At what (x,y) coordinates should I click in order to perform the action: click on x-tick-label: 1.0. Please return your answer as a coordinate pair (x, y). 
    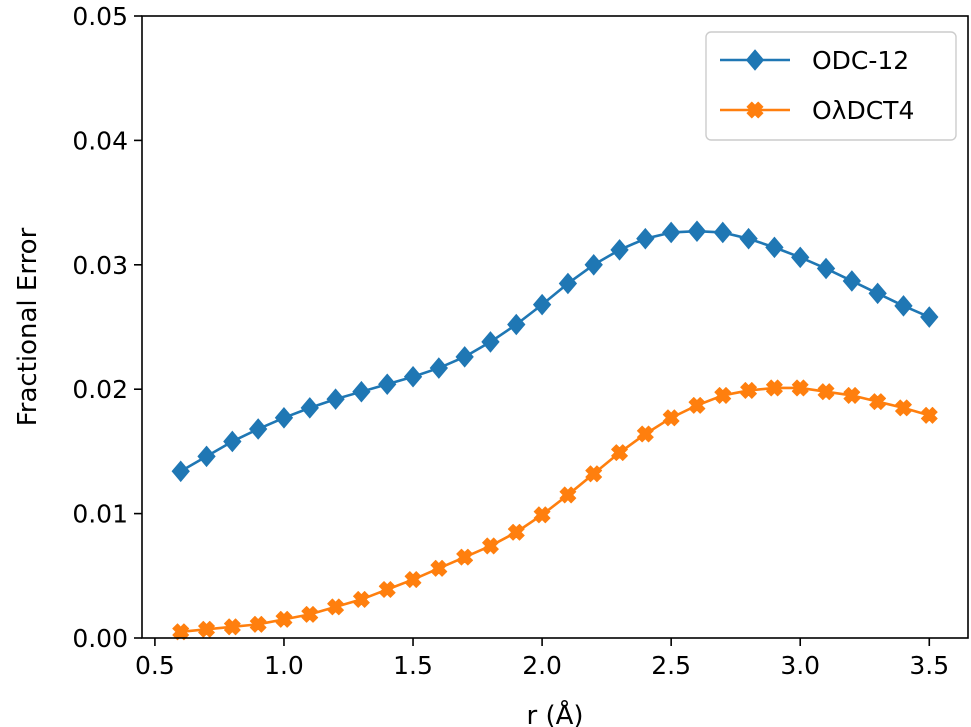
    Looking at the image, I should click on (284, 665).